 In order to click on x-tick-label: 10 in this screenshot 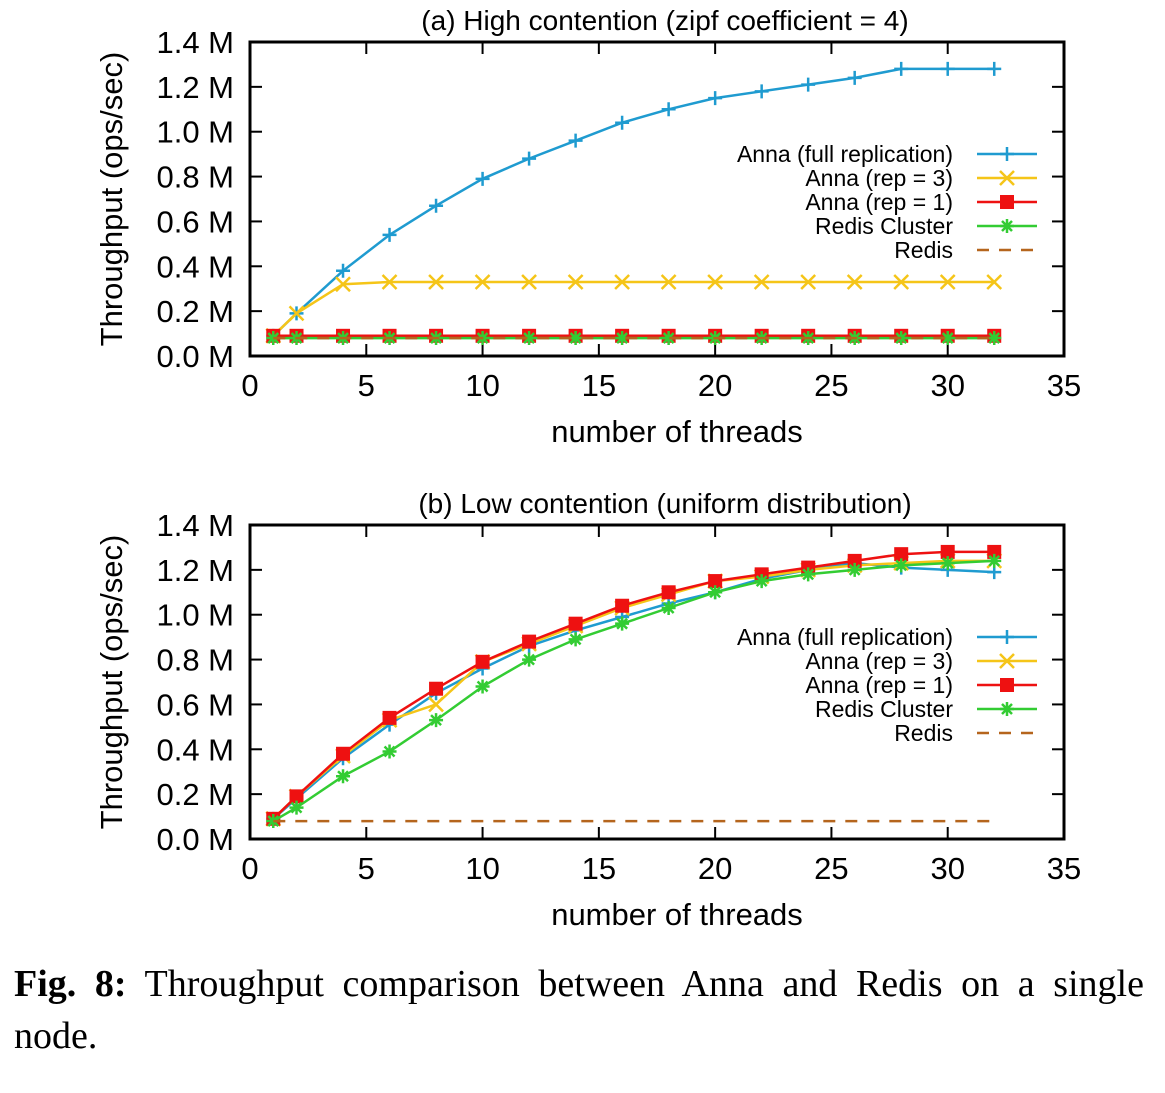, I will do `click(482, 385)`.